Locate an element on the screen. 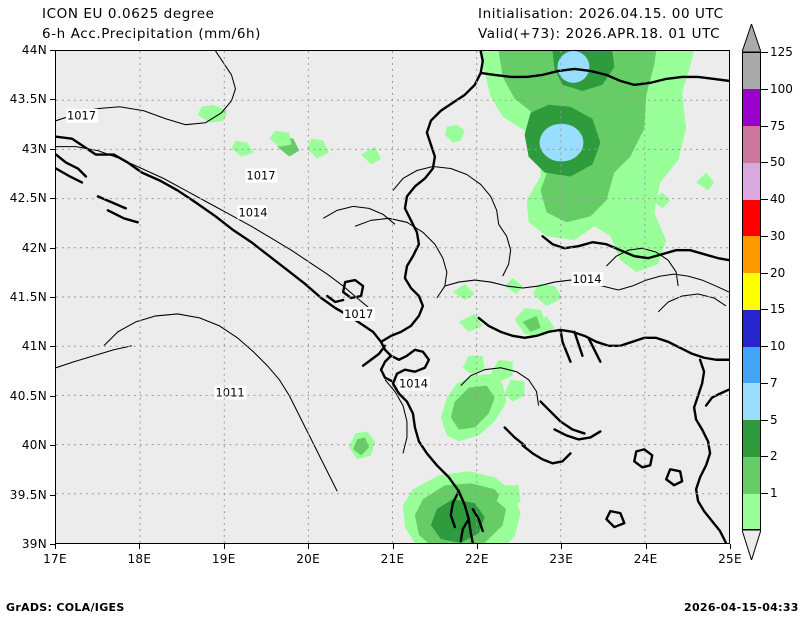 This screenshot has width=800, height=618. y-tick-39.5N: 39.5N is located at coordinates (28, 494).